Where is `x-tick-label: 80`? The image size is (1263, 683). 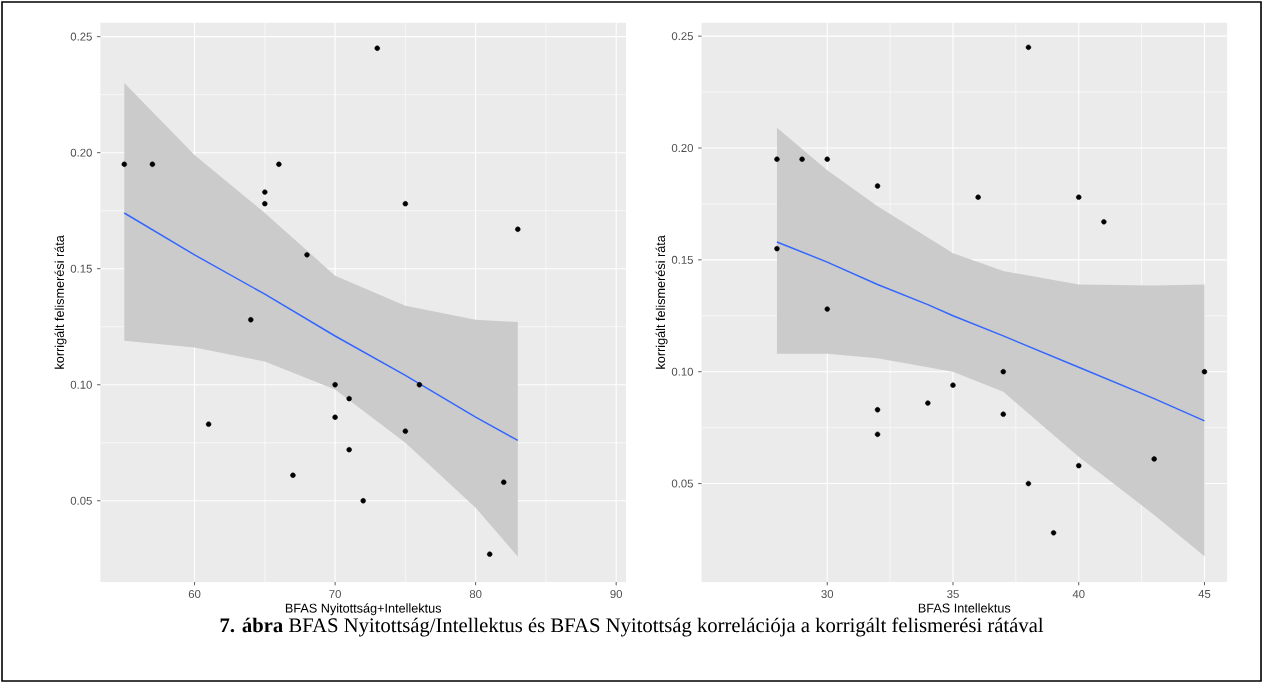 x-tick-label: 80 is located at coordinates (475, 594).